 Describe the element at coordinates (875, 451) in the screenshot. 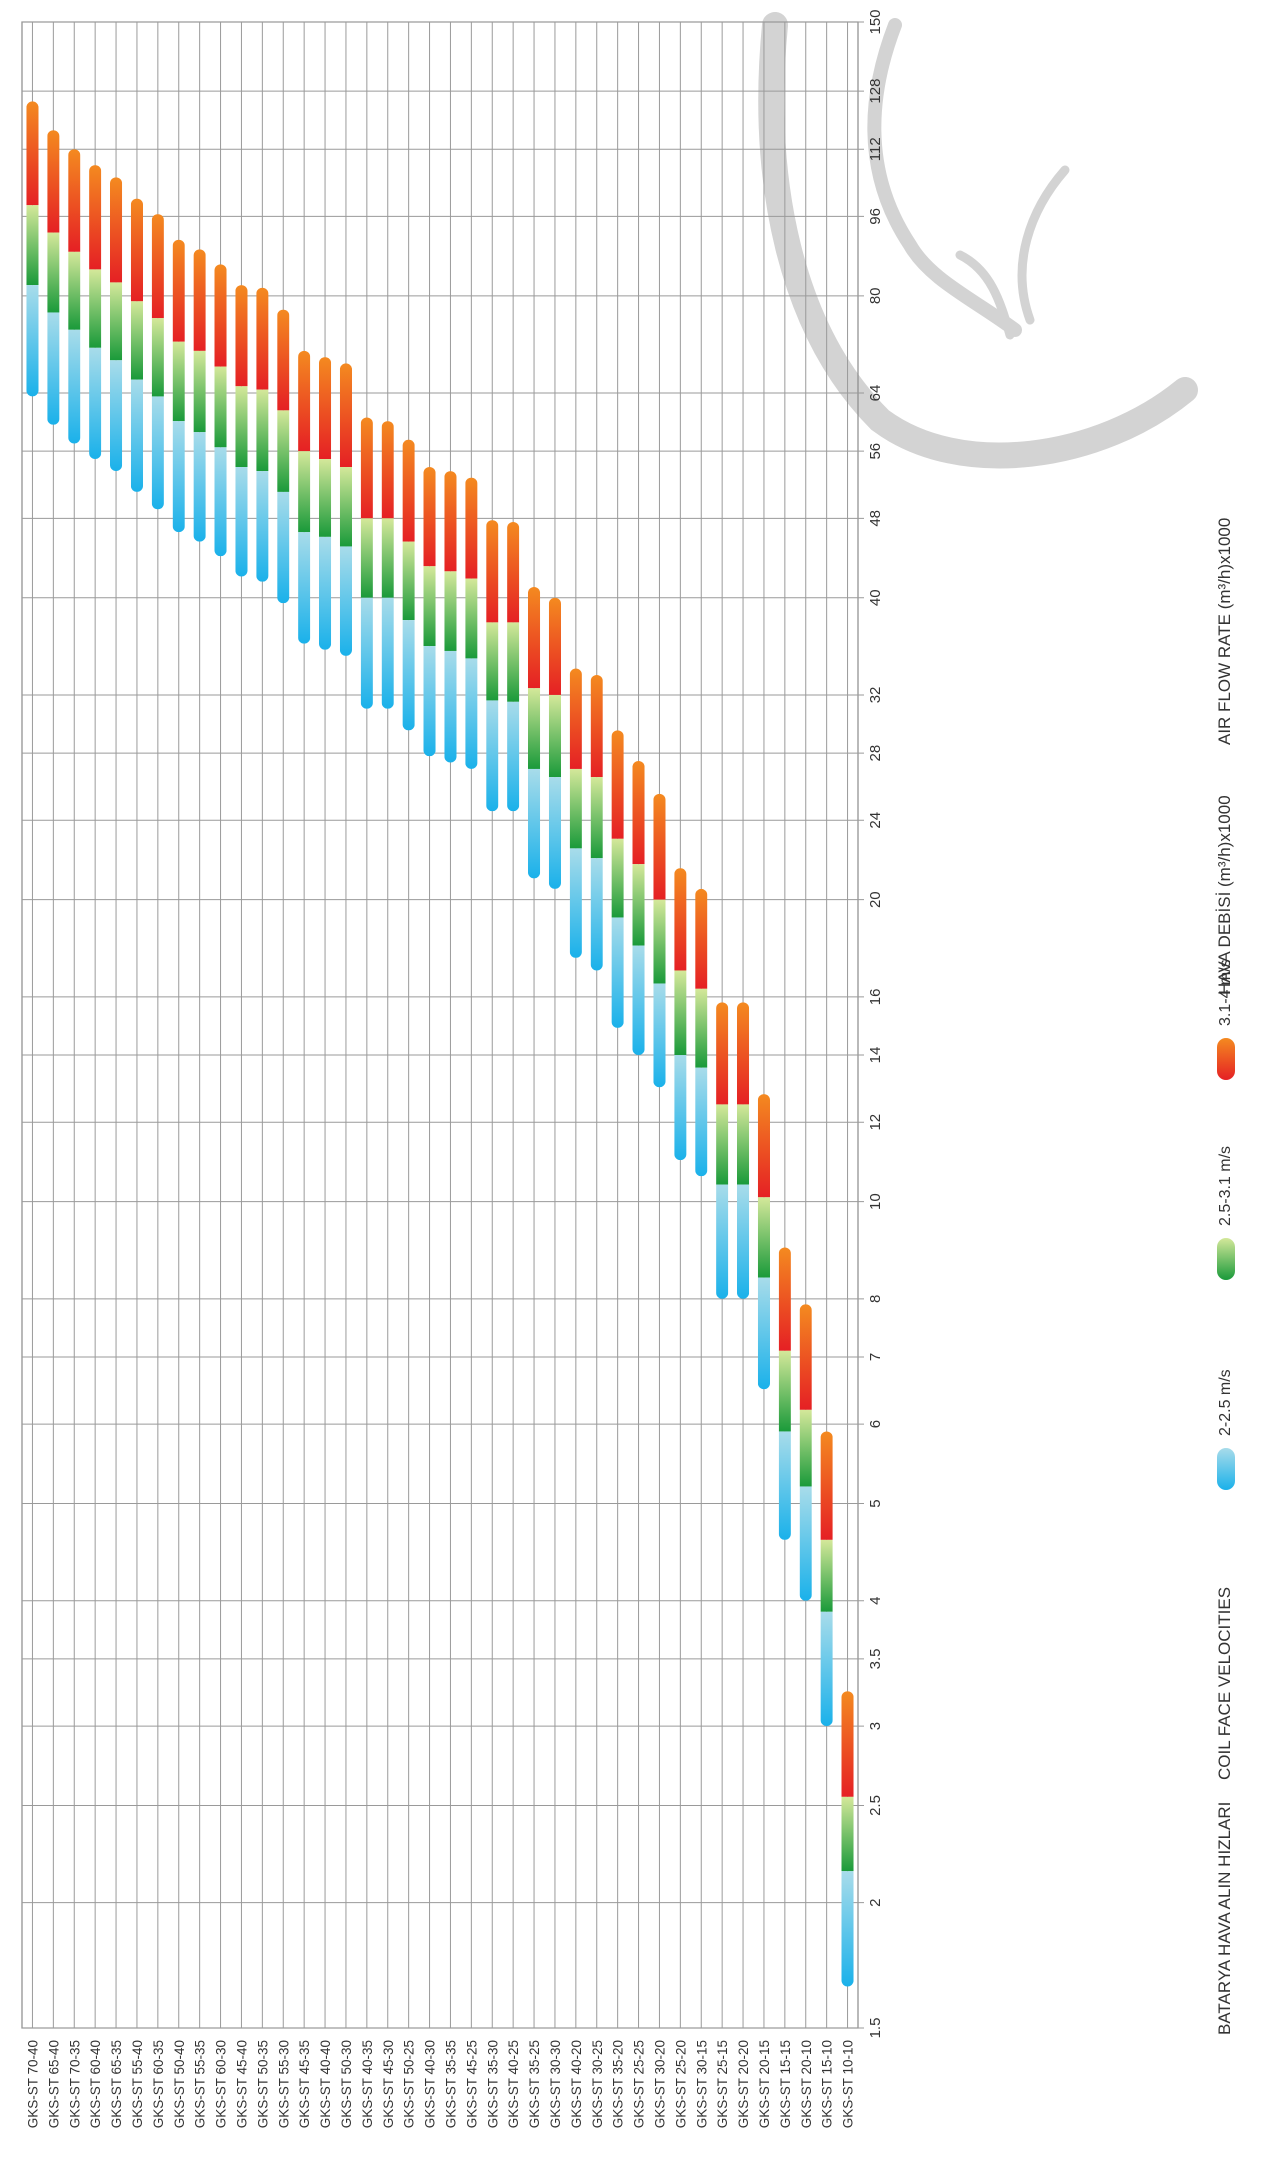

I see `y-tick-label: 56` at that location.